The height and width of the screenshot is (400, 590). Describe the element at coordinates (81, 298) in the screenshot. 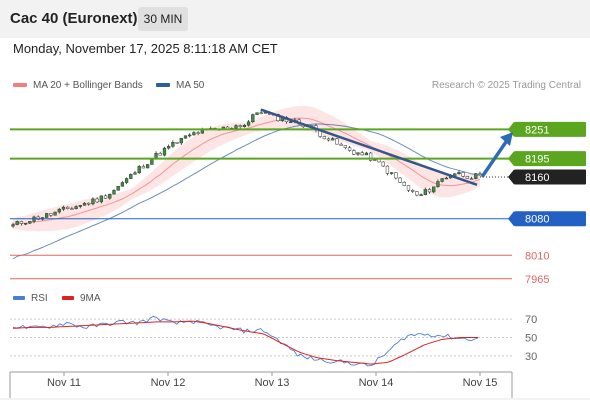

I see `legend-9ma: 9MA` at that location.